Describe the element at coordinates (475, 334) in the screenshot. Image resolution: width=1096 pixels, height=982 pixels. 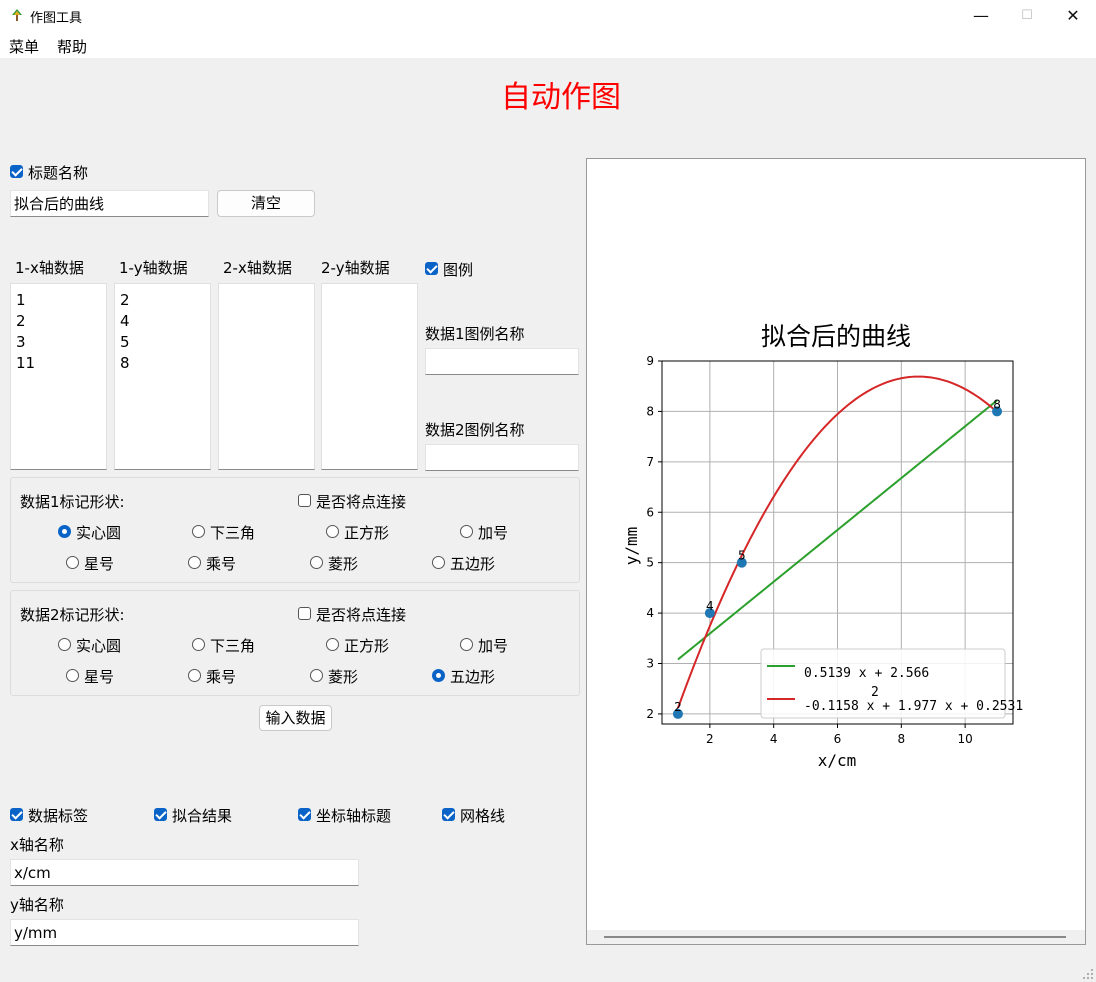
I see `data1-legend-label: 数据1图例名称` at that location.